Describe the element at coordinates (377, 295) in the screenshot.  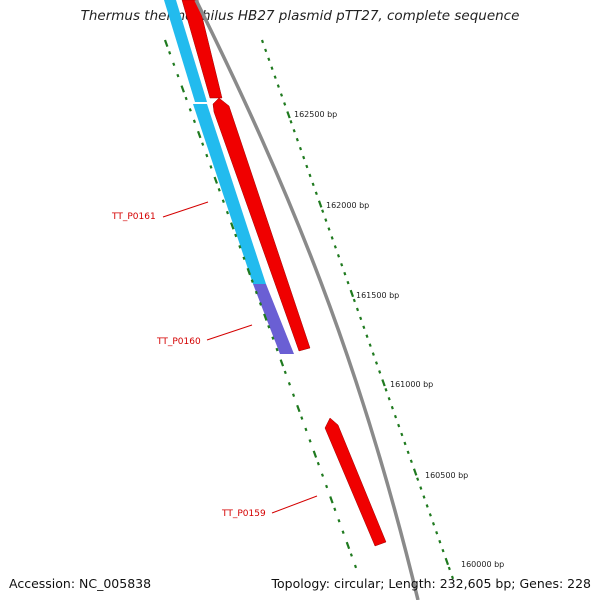
I see `scale-label-161500: 161500 bp` at that location.